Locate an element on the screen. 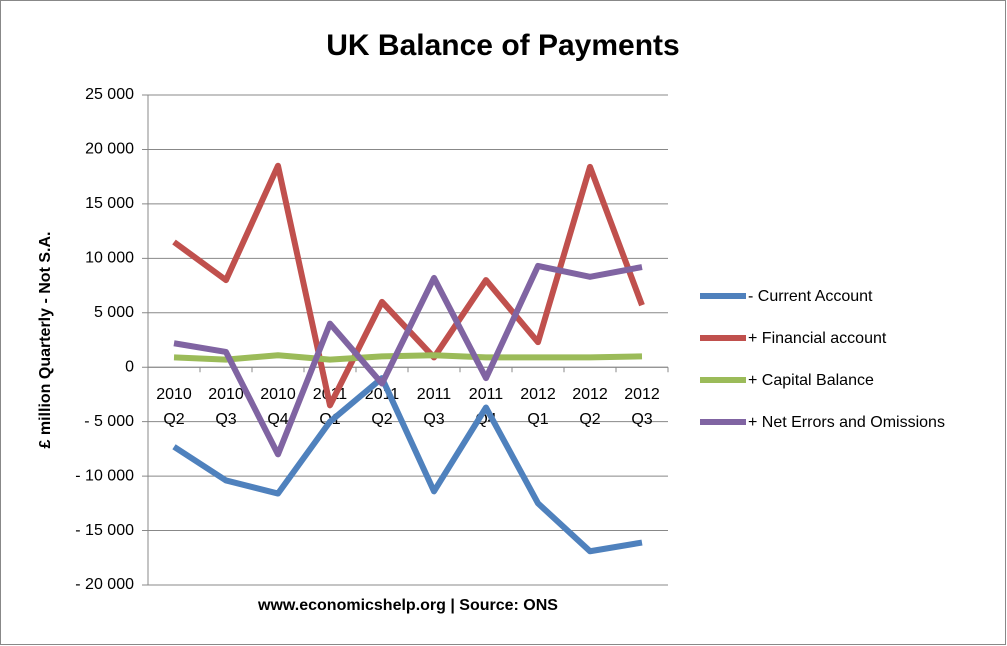 The width and height of the screenshot is (1007, 646). legend-label: + Financial account is located at coordinates (817, 338).